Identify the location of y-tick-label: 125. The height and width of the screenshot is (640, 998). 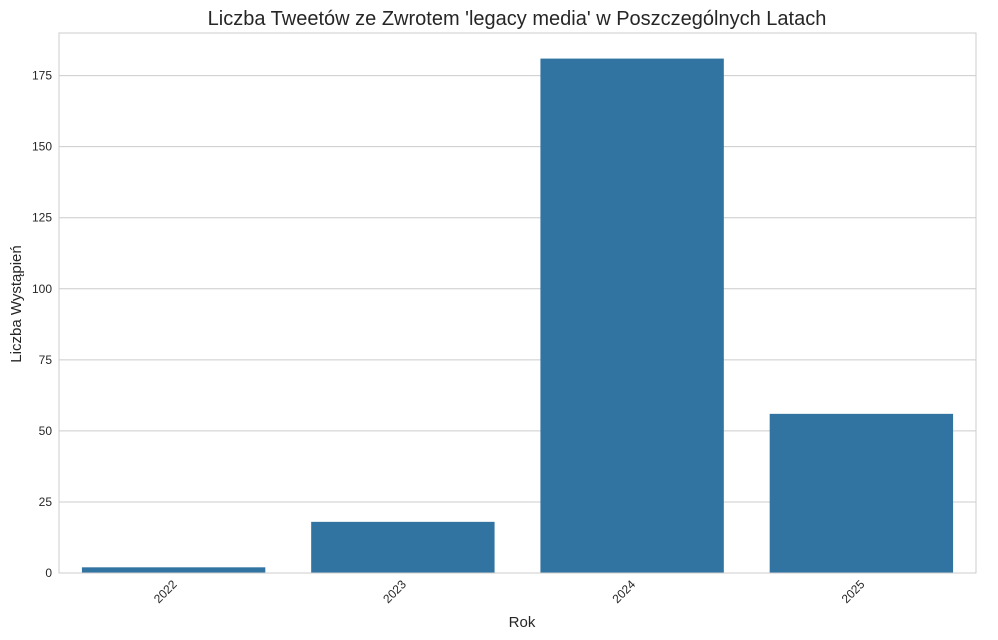
(42, 218).